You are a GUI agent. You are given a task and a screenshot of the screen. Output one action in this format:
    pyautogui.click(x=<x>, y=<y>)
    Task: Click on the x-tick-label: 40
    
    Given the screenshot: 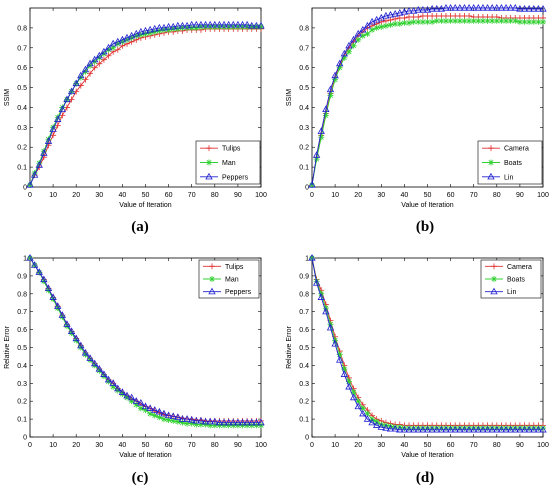 What is the action you would take?
    pyautogui.click(x=405, y=195)
    